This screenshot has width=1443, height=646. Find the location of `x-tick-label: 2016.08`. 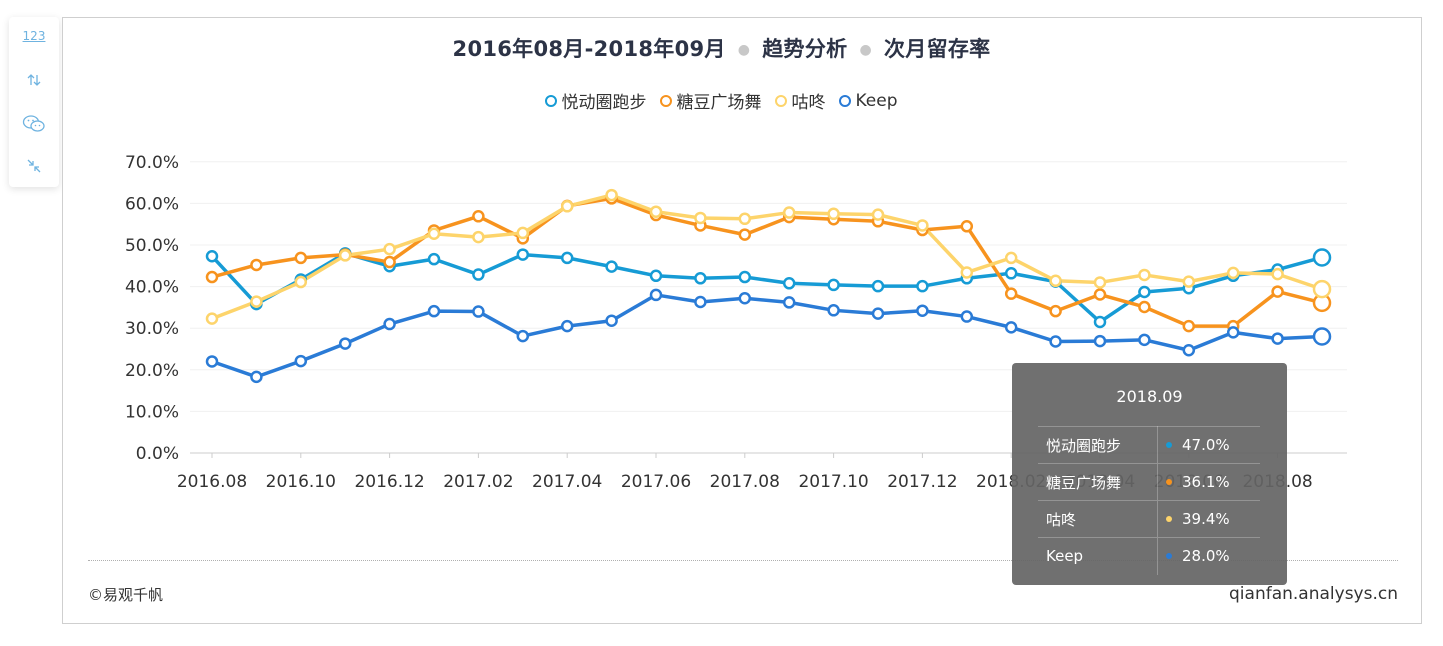

x-tick-label: 2016.08 is located at coordinates (212, 482).